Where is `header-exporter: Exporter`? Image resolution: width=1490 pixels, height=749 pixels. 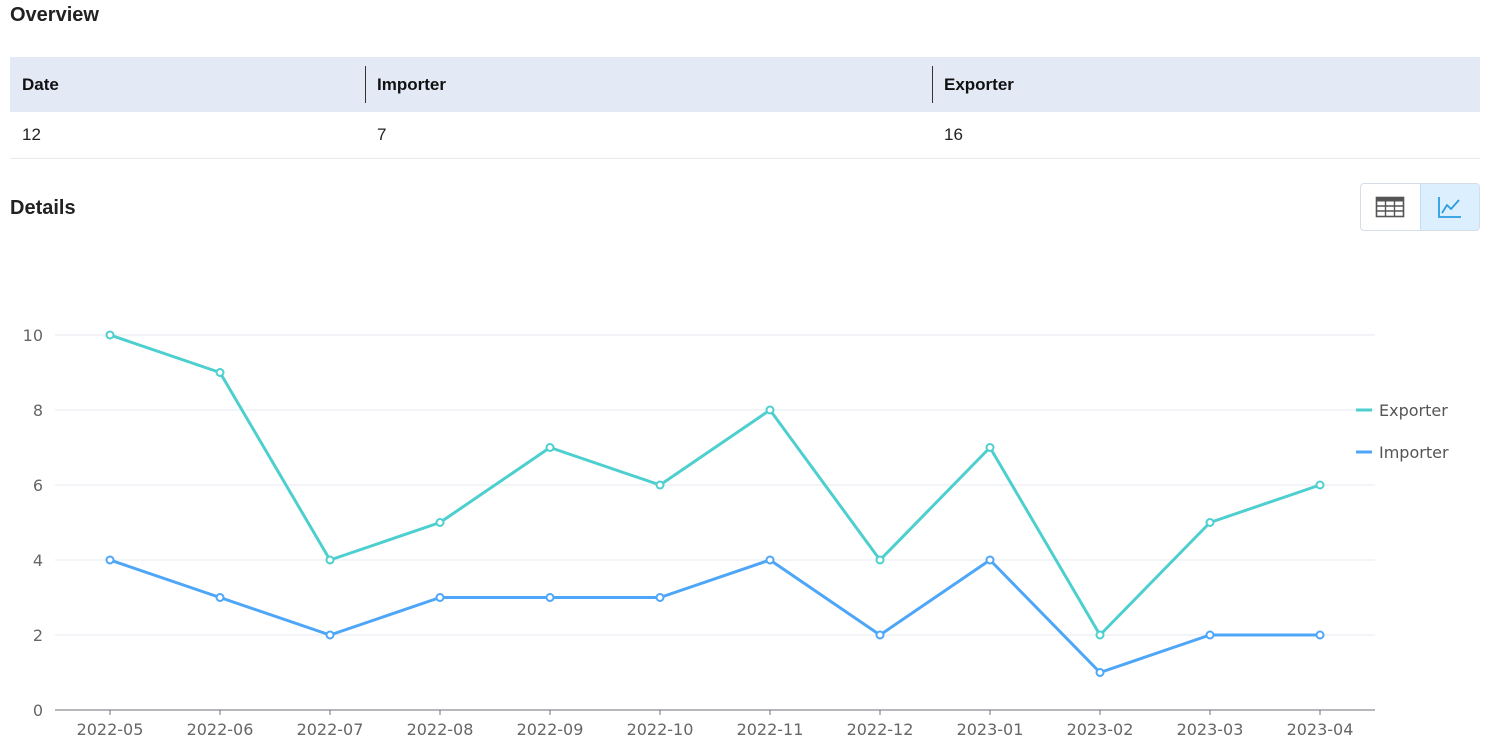
header-exporter: Exporter is located at coordinates (1206, 84).